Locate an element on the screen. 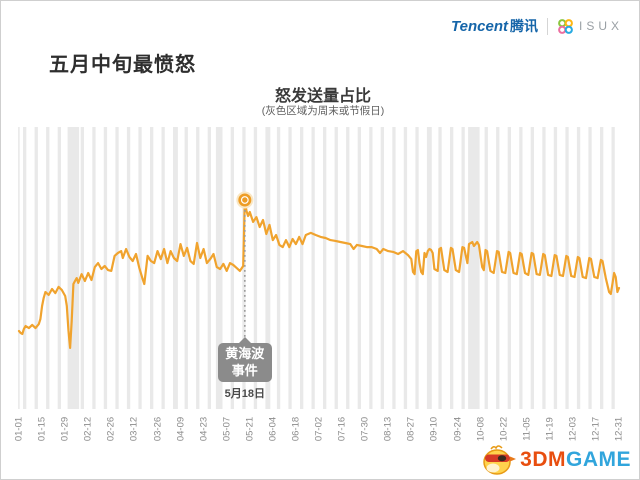 This screenshot has height=480, width=640. x-tick-label: 07-16 is located at coordinates (342, 429).